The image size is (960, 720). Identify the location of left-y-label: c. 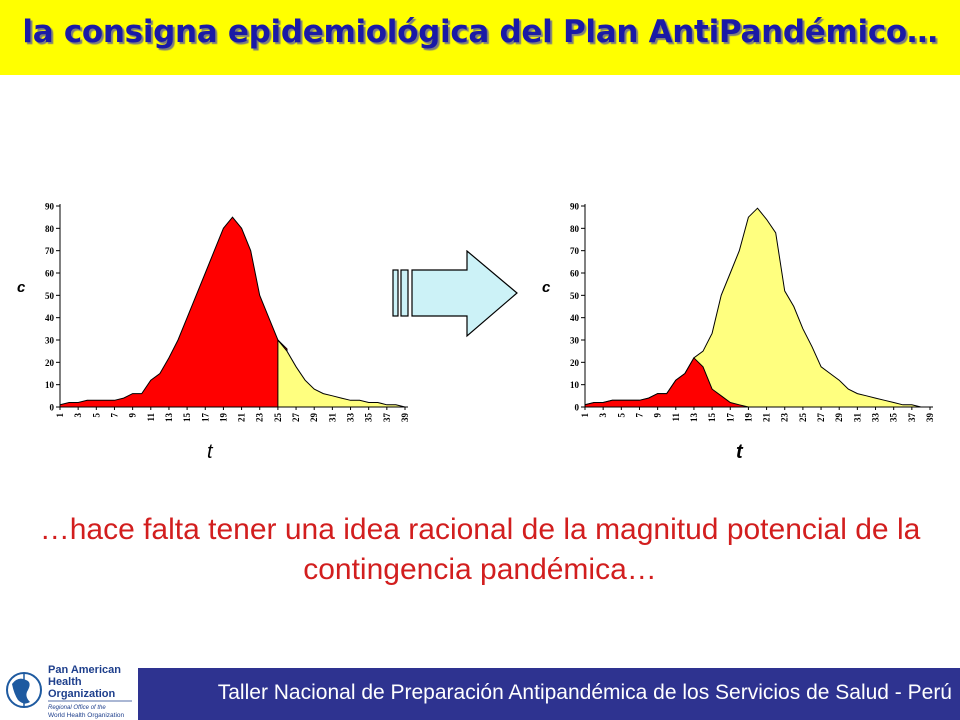
(21, 287).